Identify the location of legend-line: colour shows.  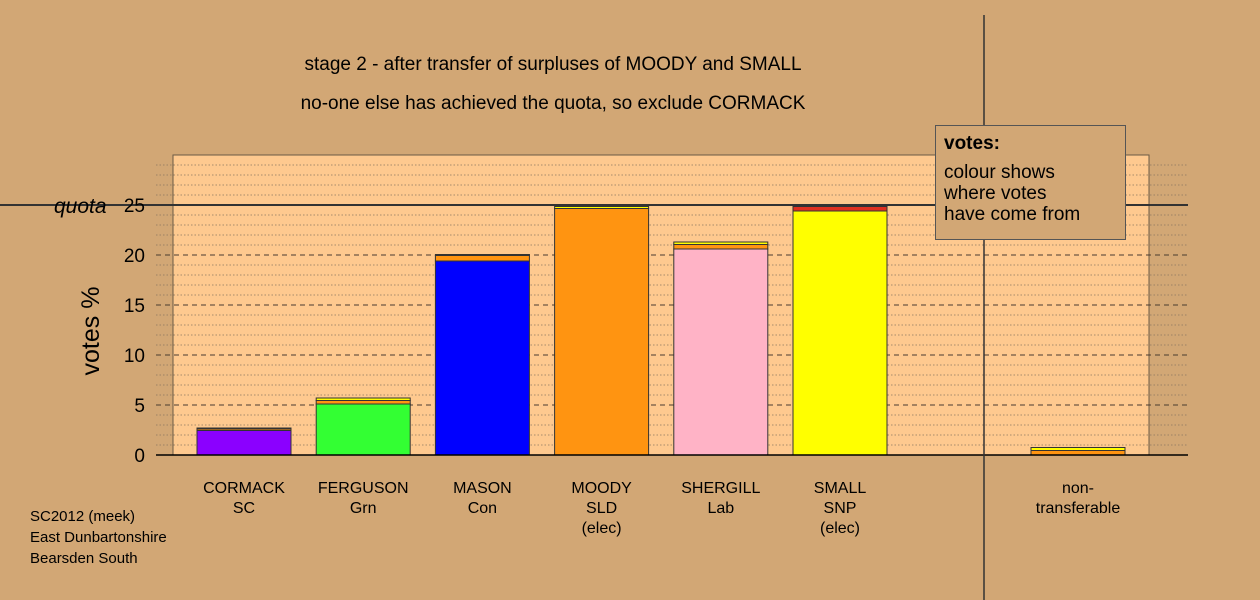
(999, 172).